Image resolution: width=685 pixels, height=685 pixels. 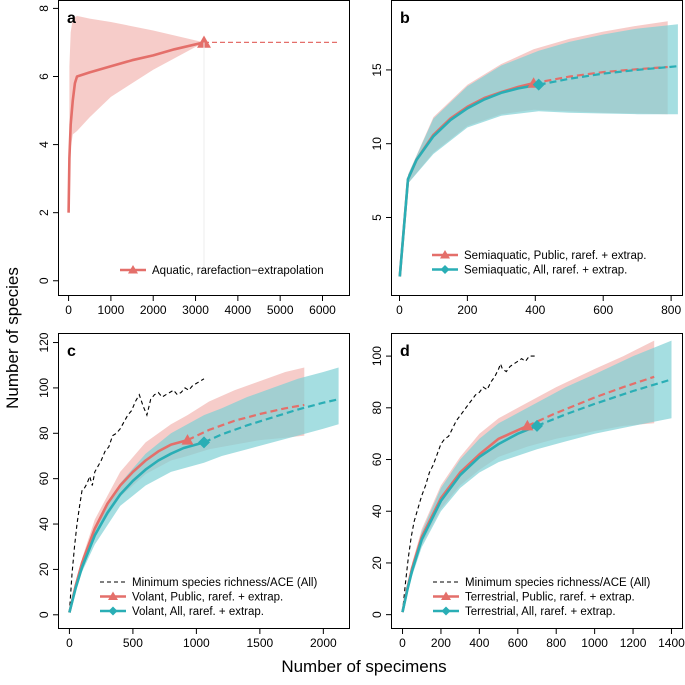 I want to click on y-tick-label: 20, so click(x=377, y=563).